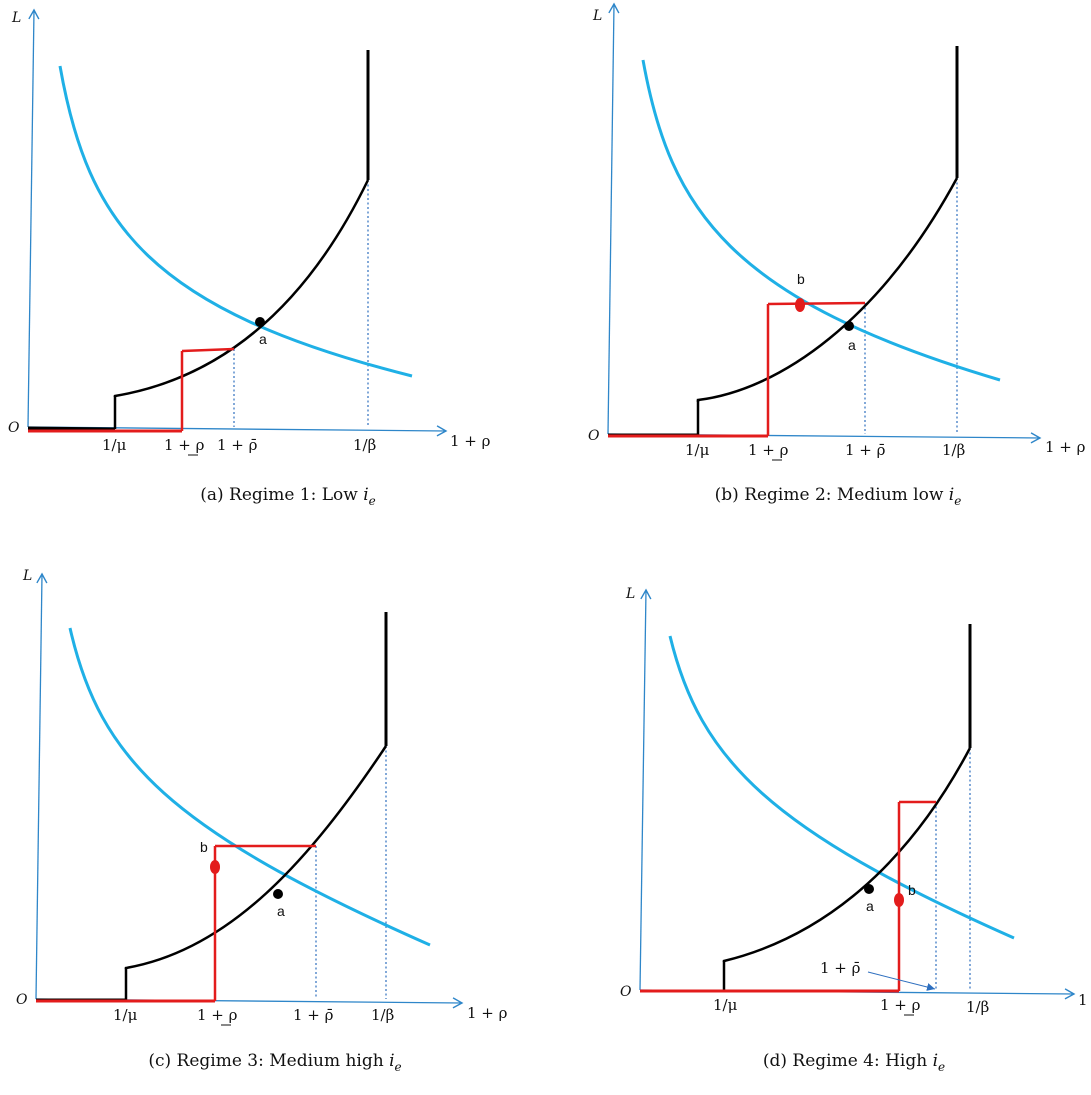 This screenshot has height=1095, width=1091. I want to click on panel-caption: (b) Regime 2: Medium low ie, so click(838, 496).